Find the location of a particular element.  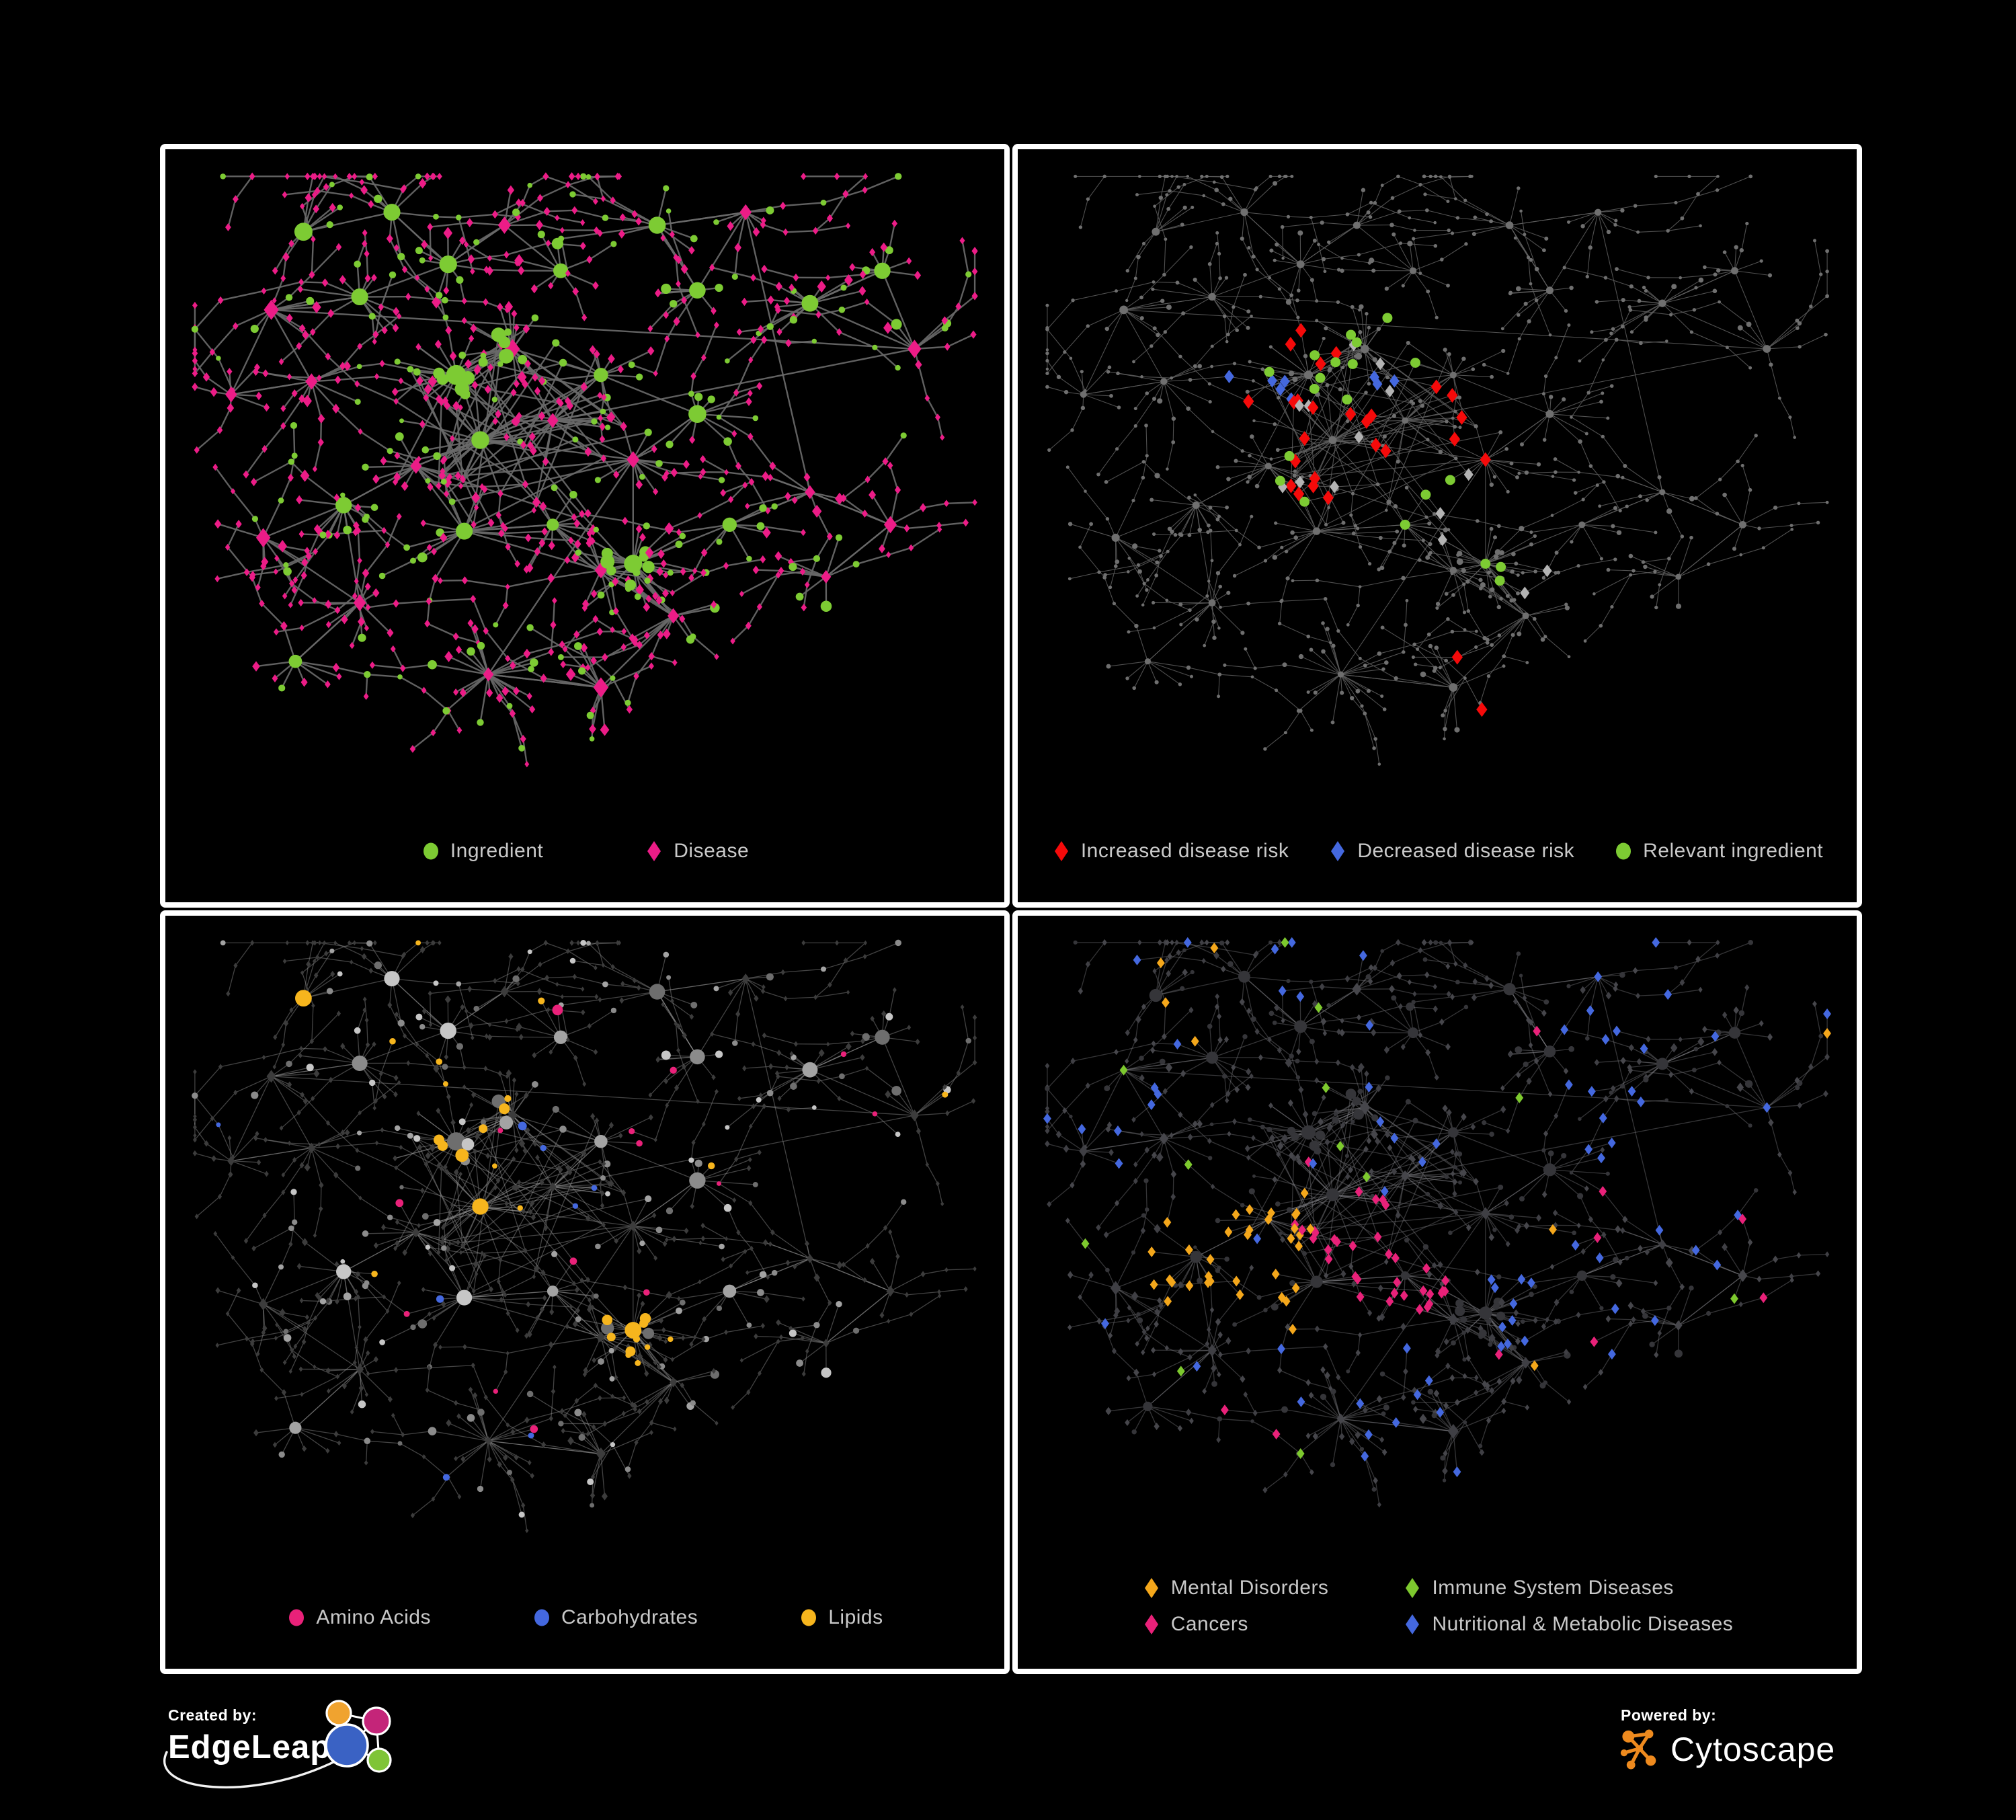

legend-macronutrients: Amino Acids Carbohydrates Lipids is located at coordinates (584, 1635).